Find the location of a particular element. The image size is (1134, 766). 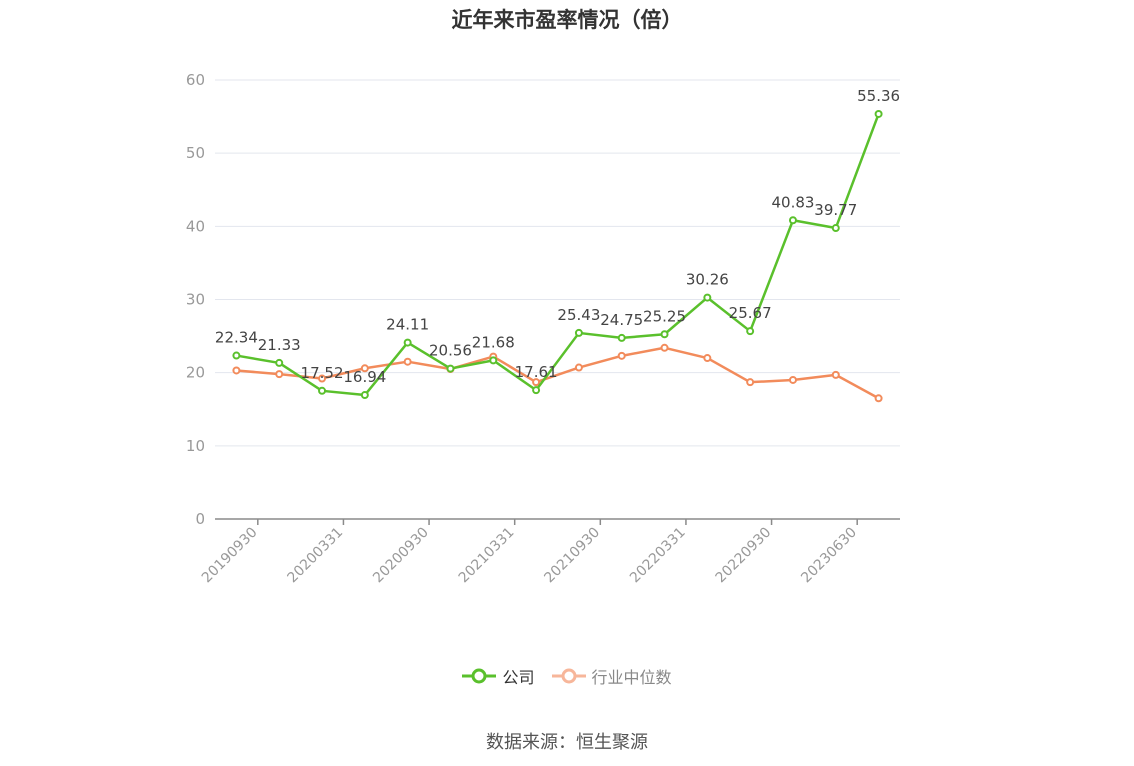

chart-title: 近年来市盈率情况（倍） is located at coordinates (567, 20).